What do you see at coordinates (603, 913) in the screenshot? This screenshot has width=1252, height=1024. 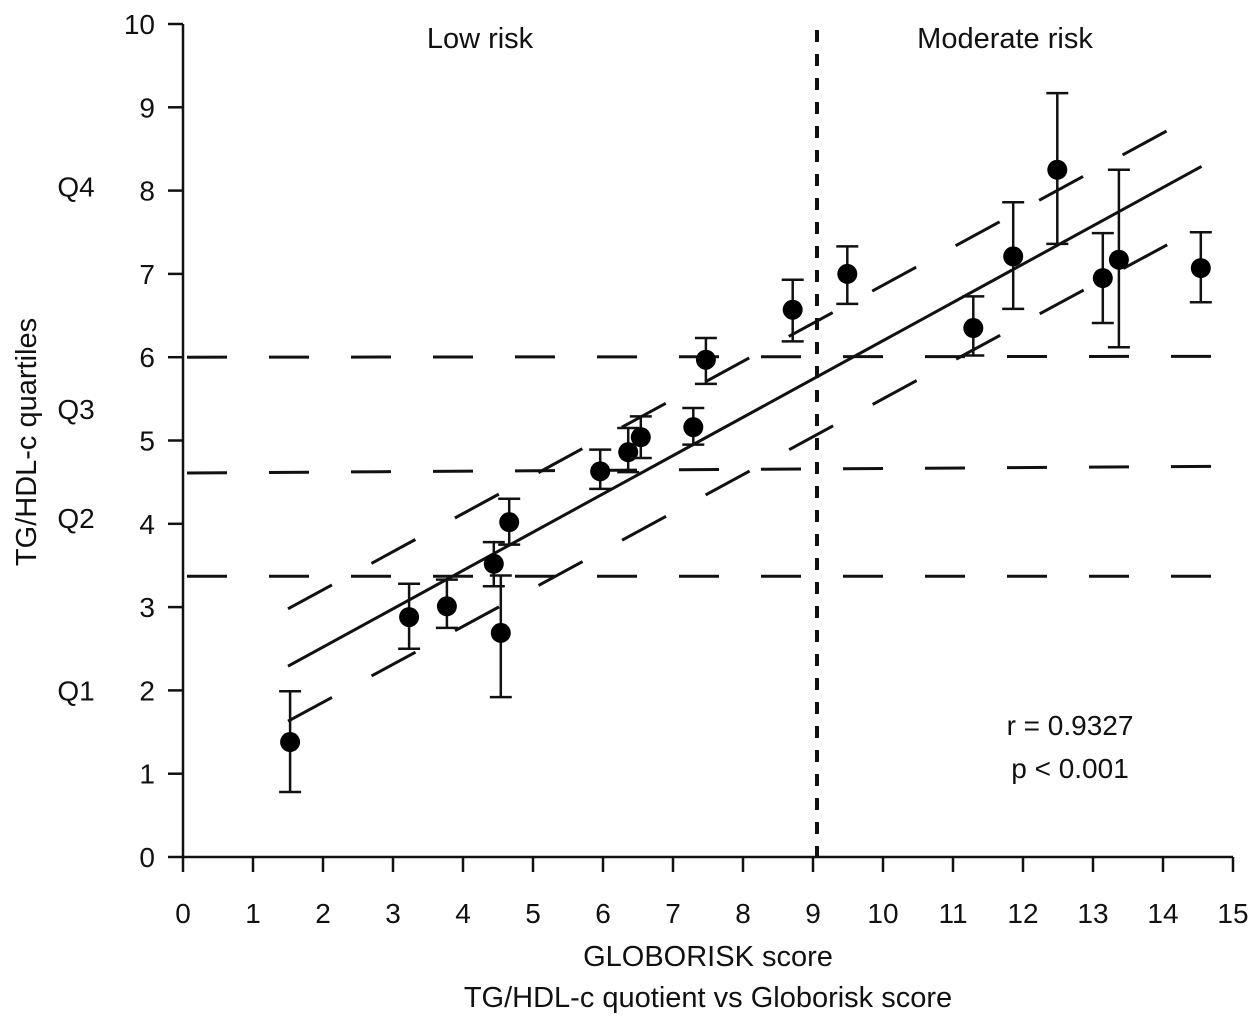 I see `x-tick-label: 6` at bounding box center [603, 913].